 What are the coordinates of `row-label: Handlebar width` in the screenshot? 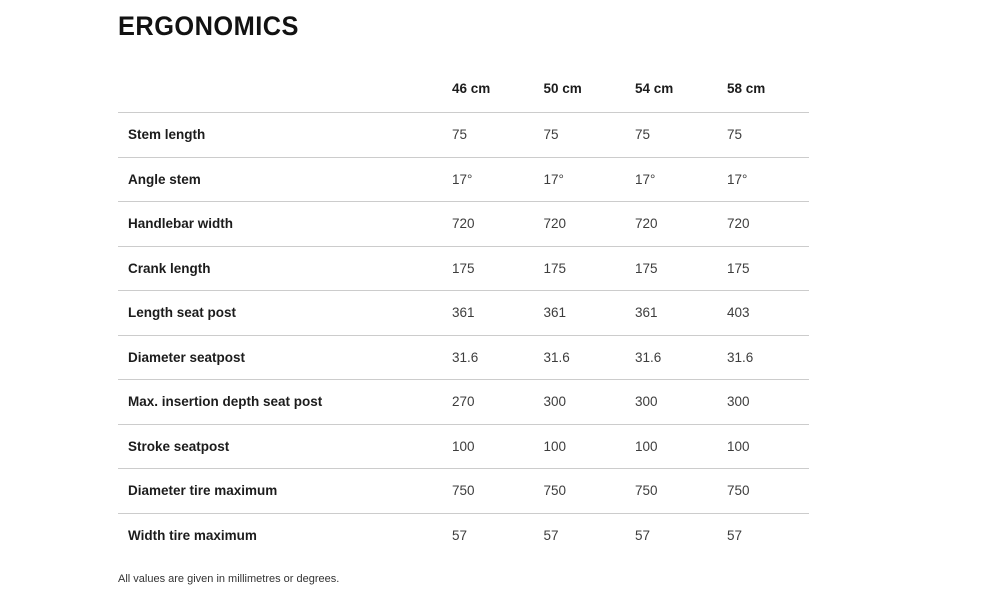 It's located at (181, 224).